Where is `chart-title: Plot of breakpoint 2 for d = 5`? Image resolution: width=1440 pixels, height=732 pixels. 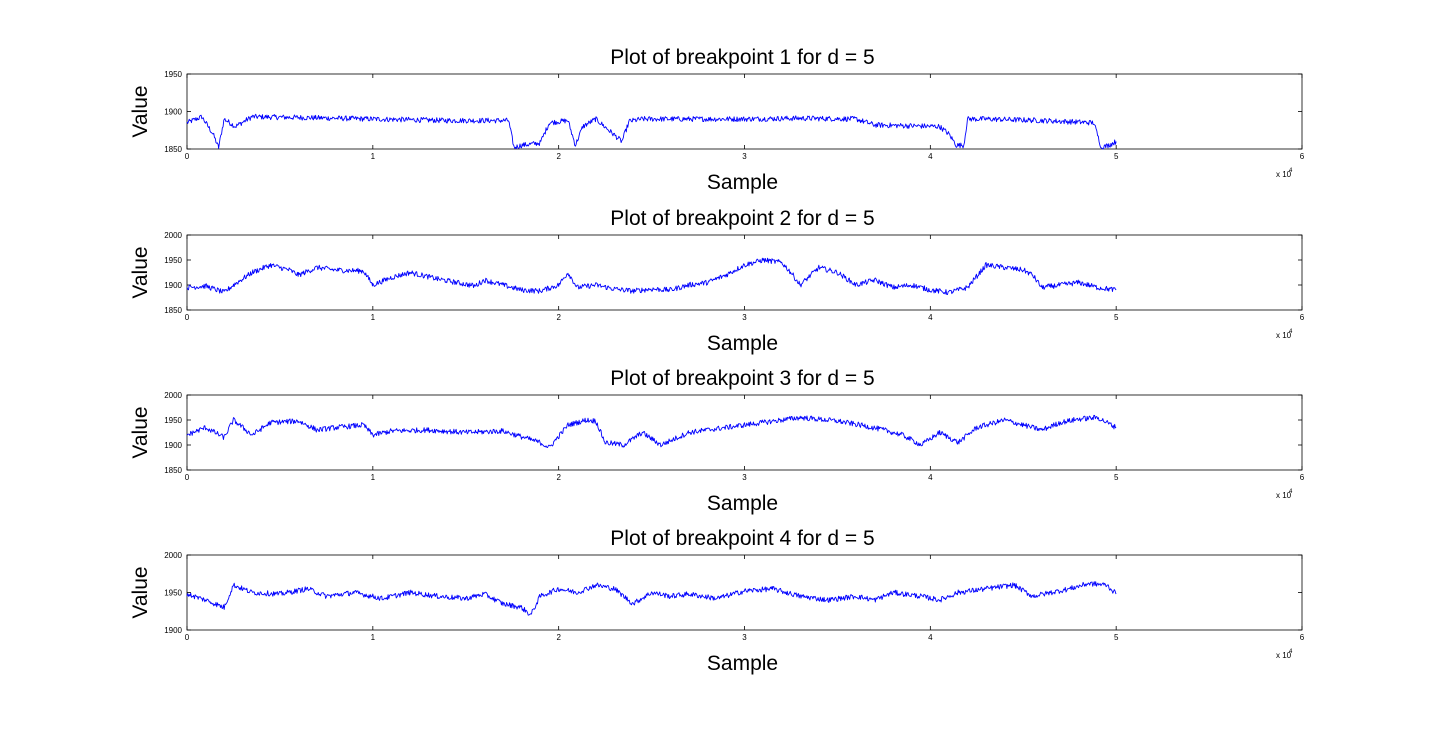
chart-title: Plot of breakpoint 2 for d = 5 is located at coordinates (742, 218).